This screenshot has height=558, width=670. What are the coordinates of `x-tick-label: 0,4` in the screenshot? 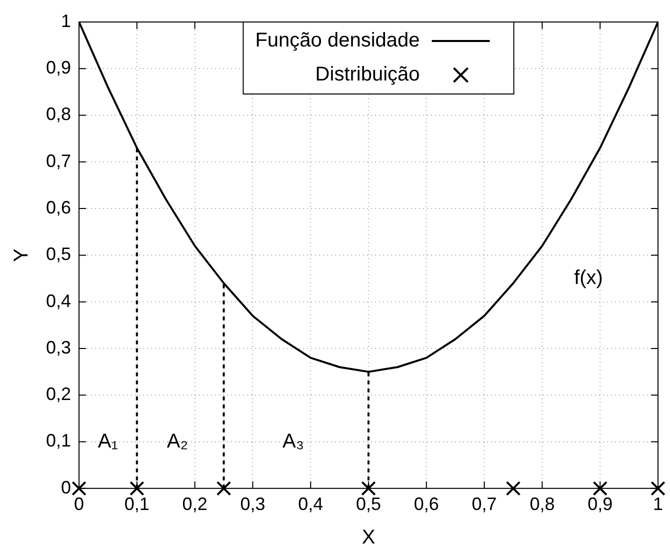 It's located at (311, 504).